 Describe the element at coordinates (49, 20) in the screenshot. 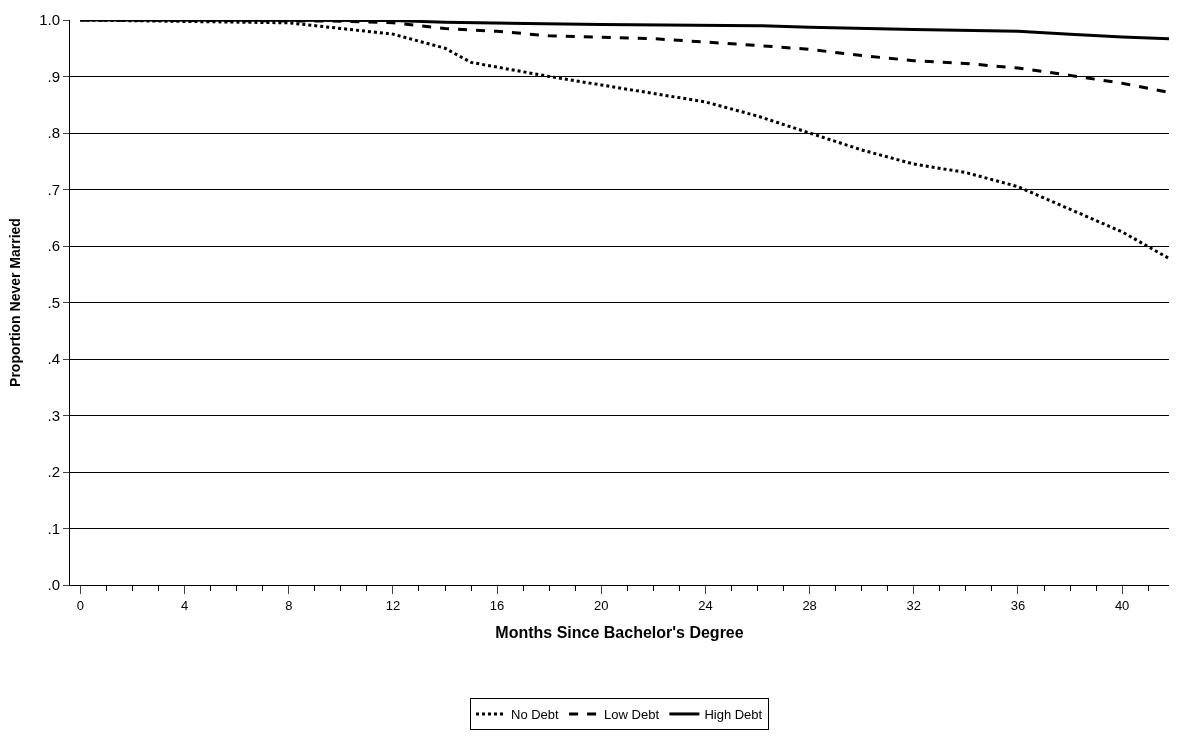

I see `y-tick-label: 1.0` at that location.